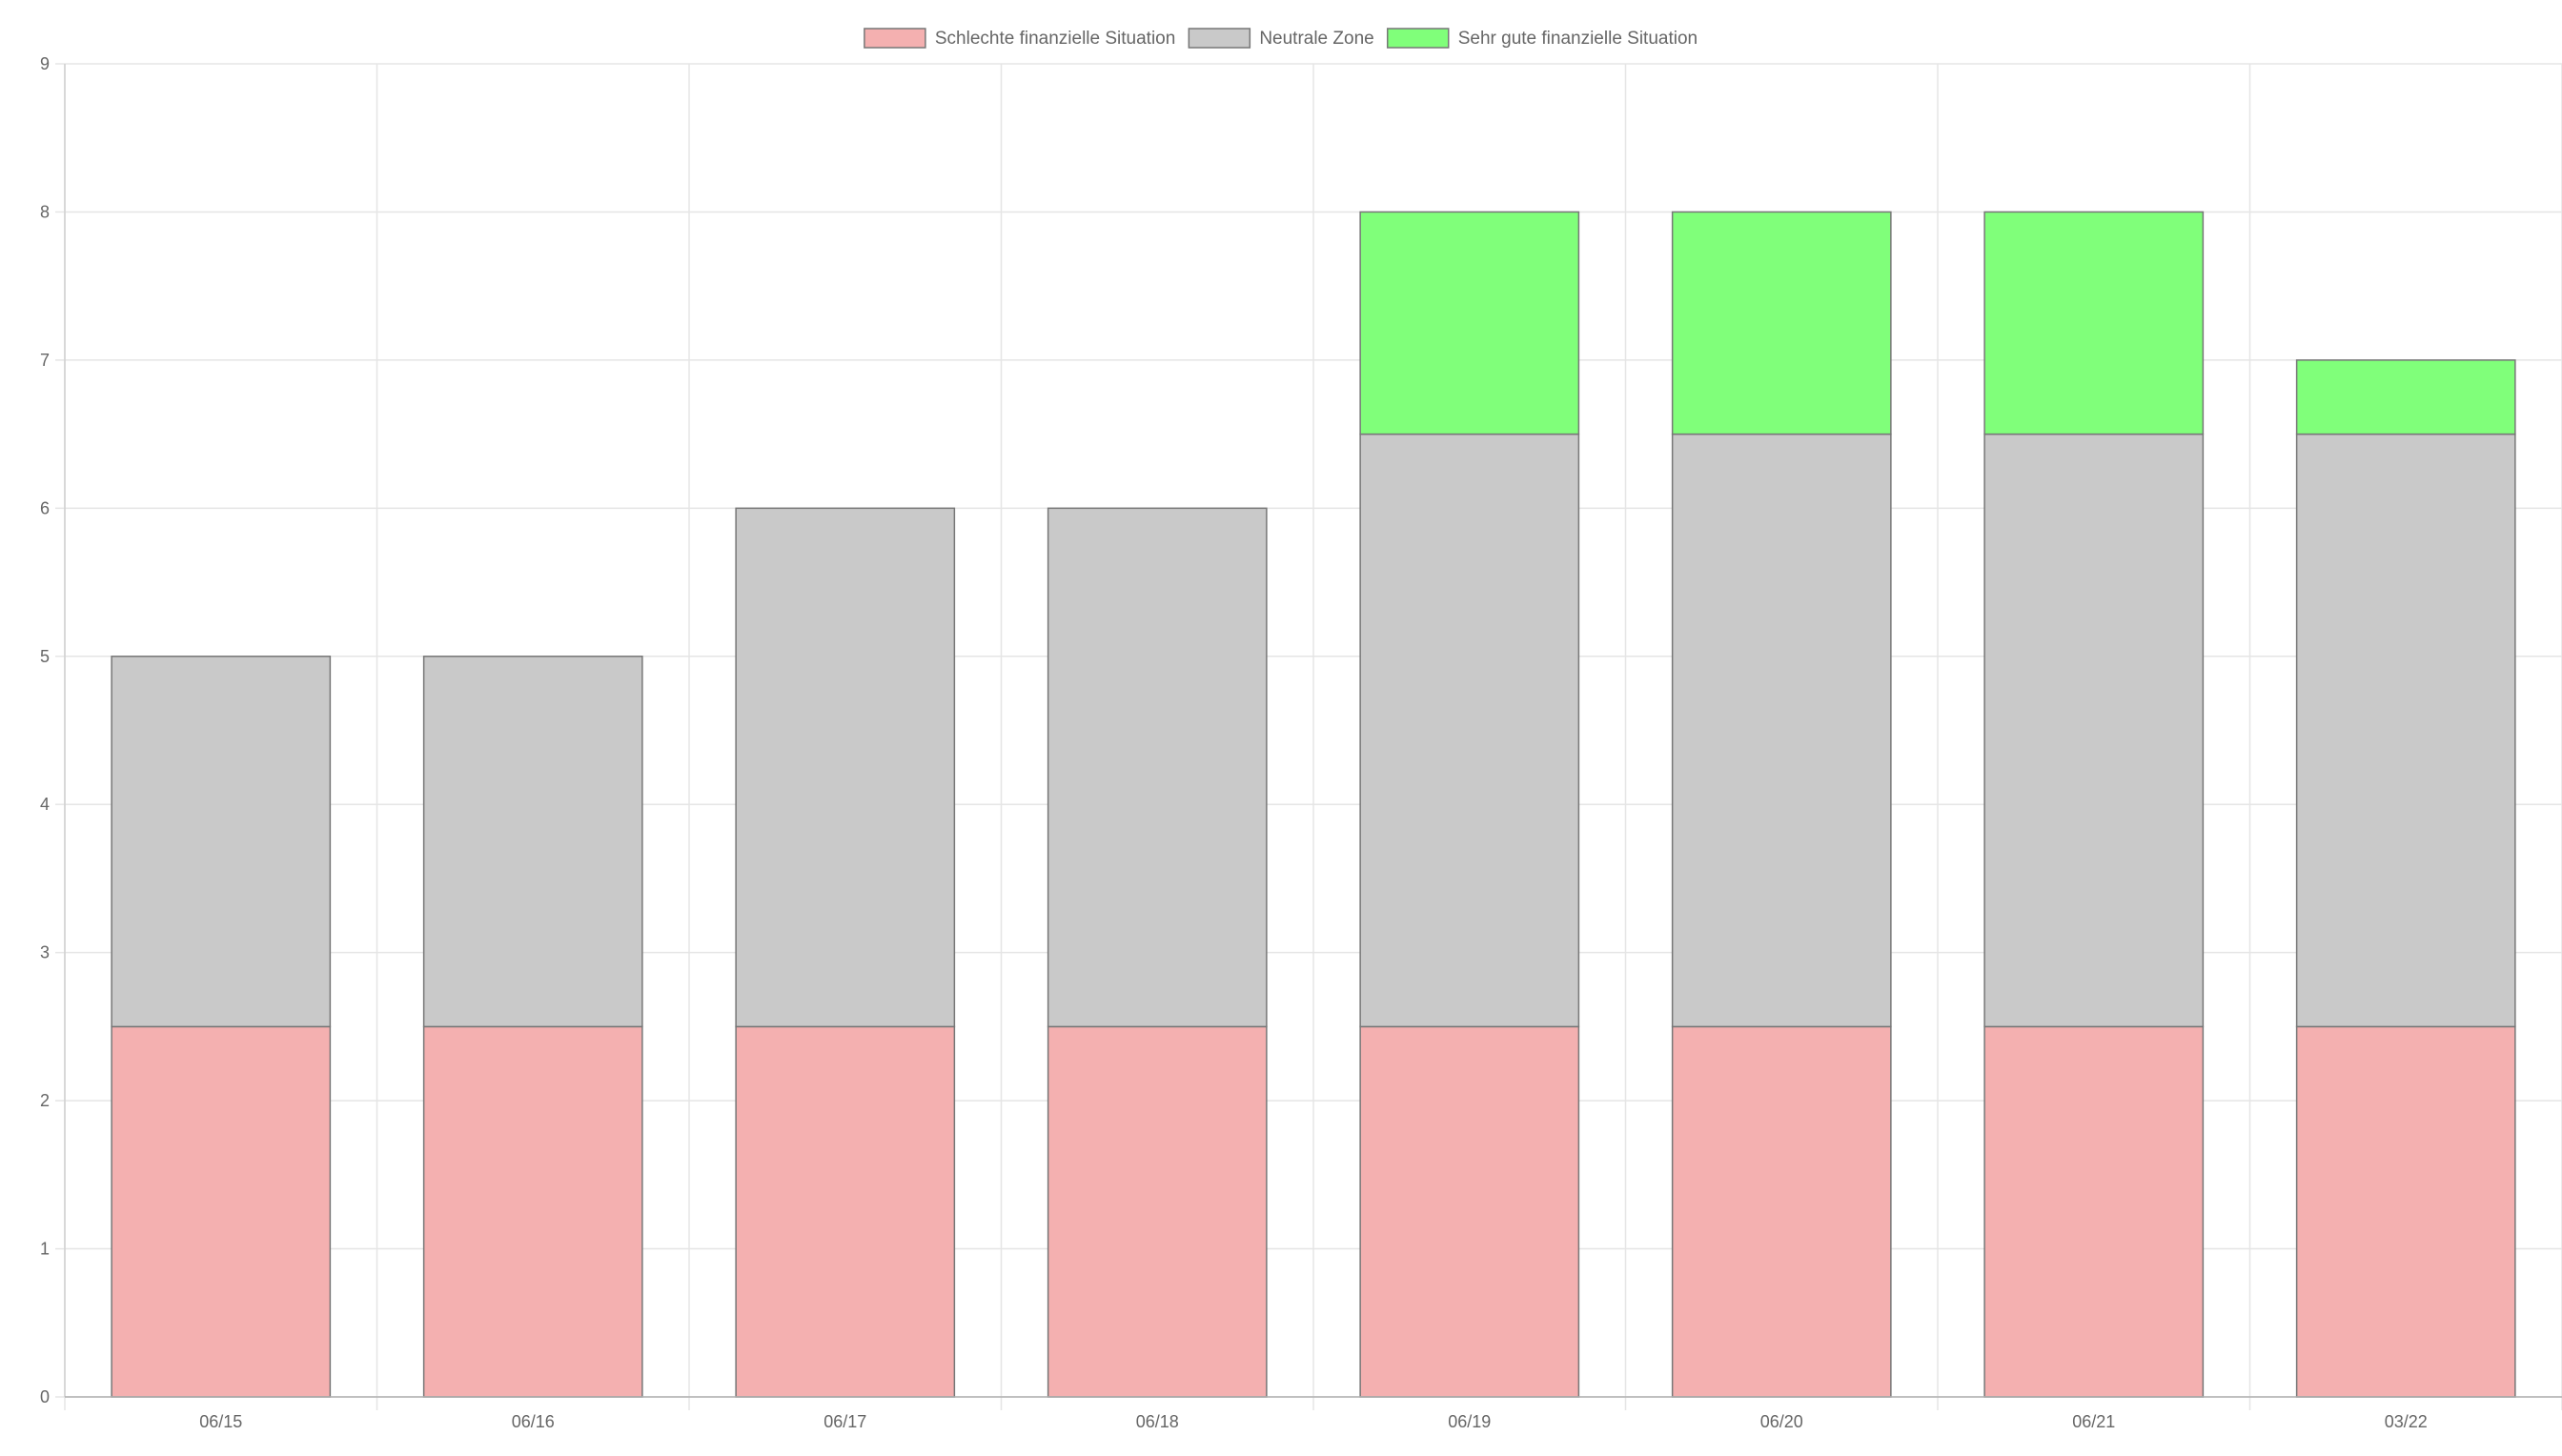 Image resolution: width=2562 pixels, height=1456 pixels. What do you see at coordinates (45, 1100) in the screenshot?
I see `y-tick-label: 2` at bounding box center [45, 1100].